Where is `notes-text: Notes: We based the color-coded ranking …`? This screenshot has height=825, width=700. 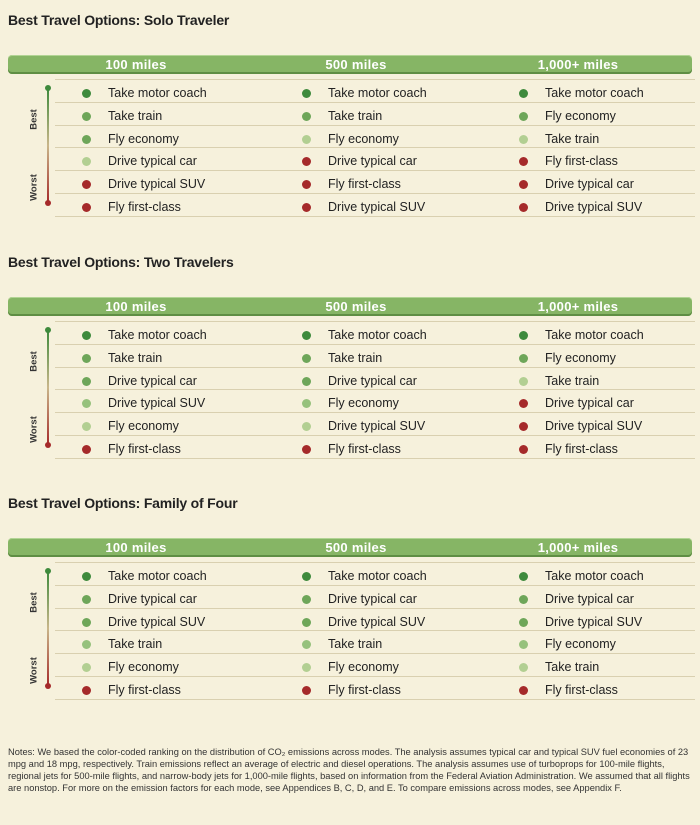
notes-text: Notes: We based the color-coded ranking … is located at coordinates (349, 770).